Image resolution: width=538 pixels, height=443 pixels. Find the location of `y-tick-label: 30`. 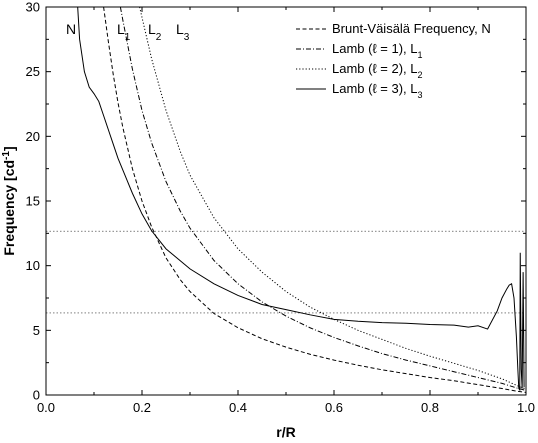

y-tick-label: 30 is located at coordinates (33, 7).